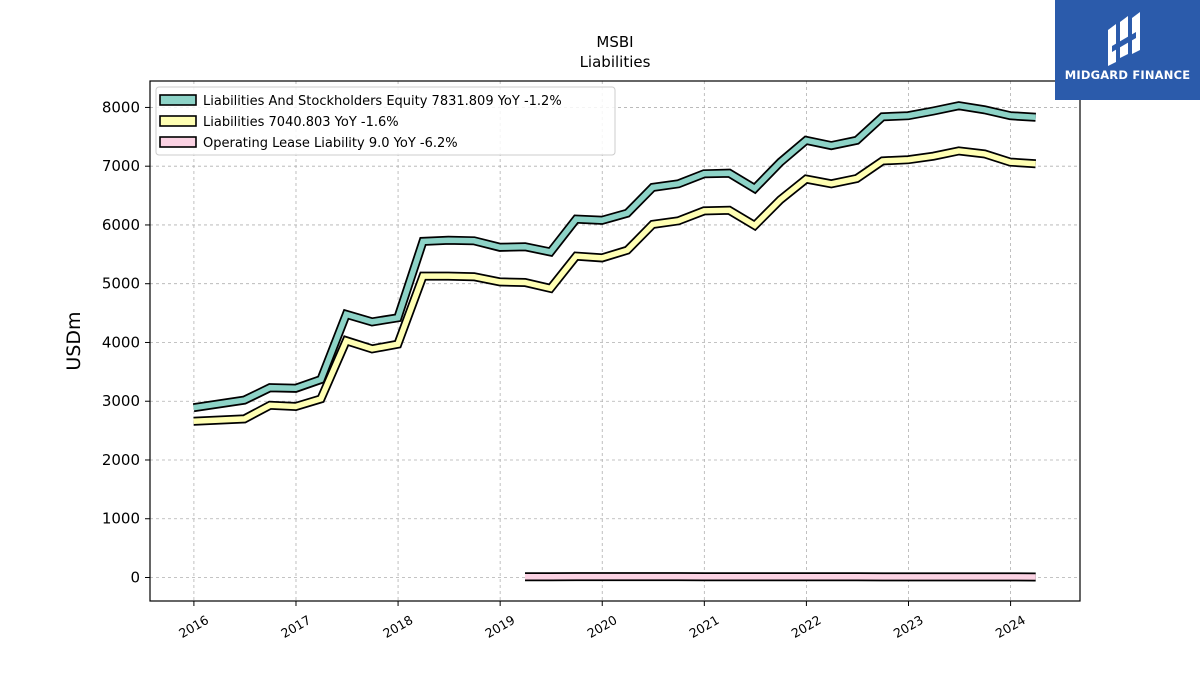 This screenshot has height=675, width=1200. What do you see at coordinates (908, 626) in the screenshot?
I see `x-tick-label: 2023` at bounding box center [908, 626].